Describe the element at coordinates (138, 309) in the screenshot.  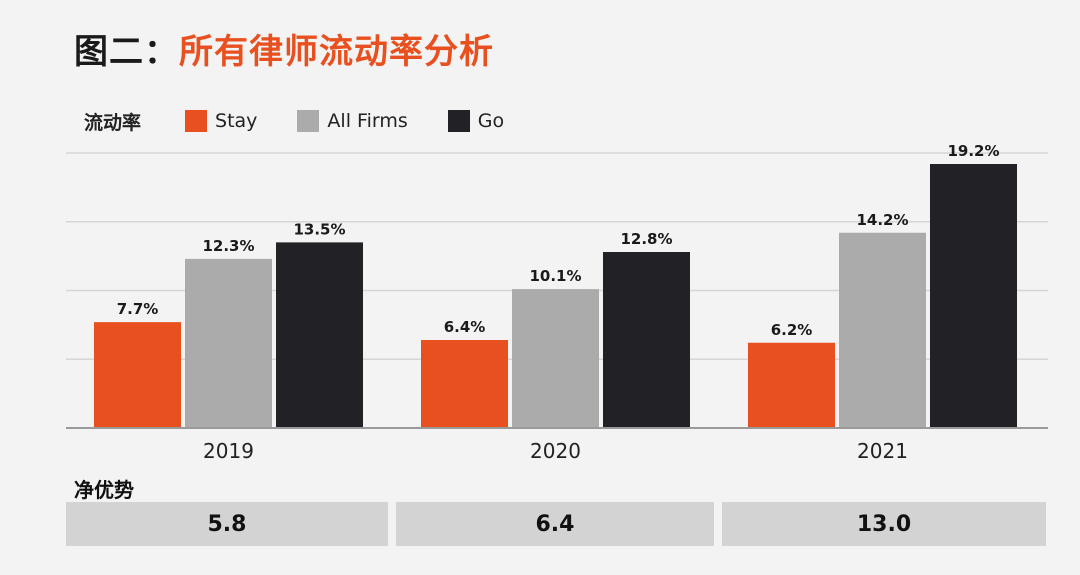
I see `data-label: 7.7%` at that location.